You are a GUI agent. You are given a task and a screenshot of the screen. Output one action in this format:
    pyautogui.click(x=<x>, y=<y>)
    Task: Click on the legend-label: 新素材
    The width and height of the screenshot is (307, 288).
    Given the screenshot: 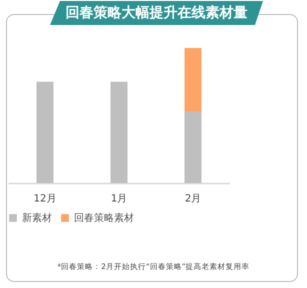 What is the action you would take?
    pyautogui.click(x=37, y=218)
    